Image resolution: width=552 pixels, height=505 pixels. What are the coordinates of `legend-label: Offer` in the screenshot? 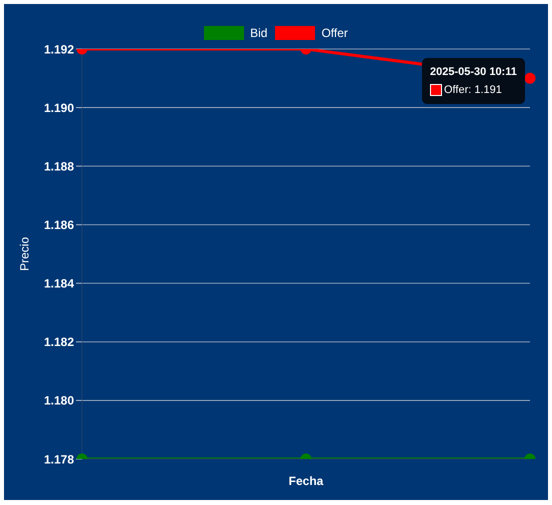 It's located at (334, 33).